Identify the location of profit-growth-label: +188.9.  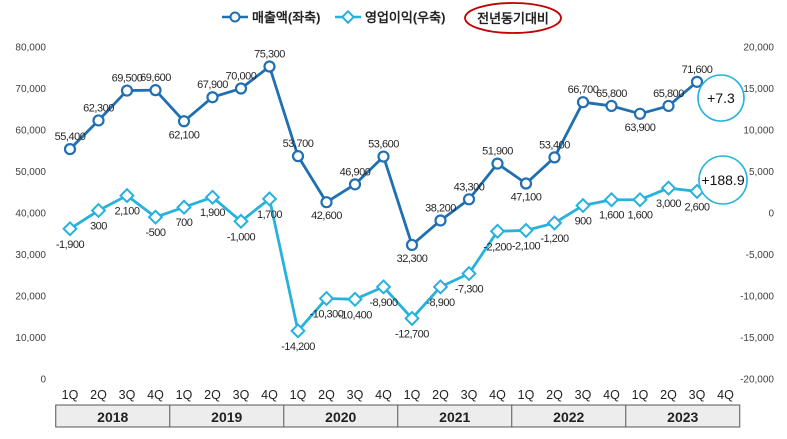
(722, 180).